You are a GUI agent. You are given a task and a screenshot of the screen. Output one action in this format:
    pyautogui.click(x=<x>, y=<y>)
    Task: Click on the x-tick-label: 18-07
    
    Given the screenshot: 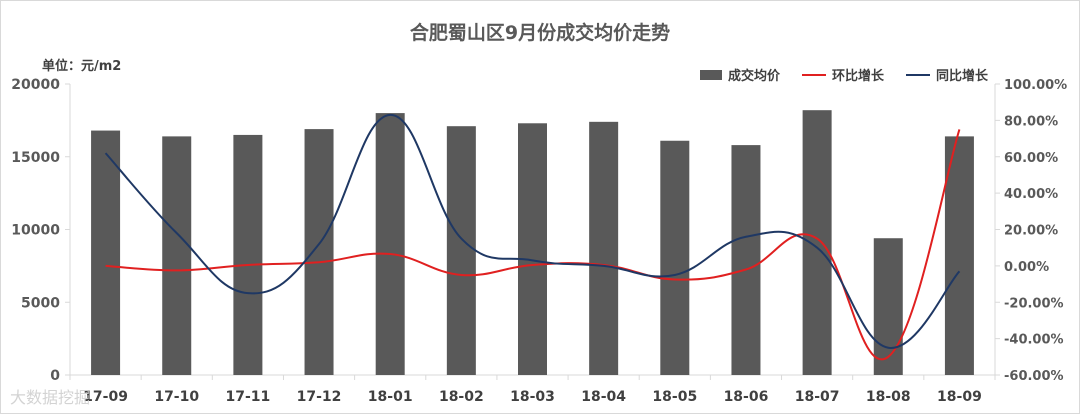 What is the action you would take?
    pyautogui.click(x=817, y=397)
    